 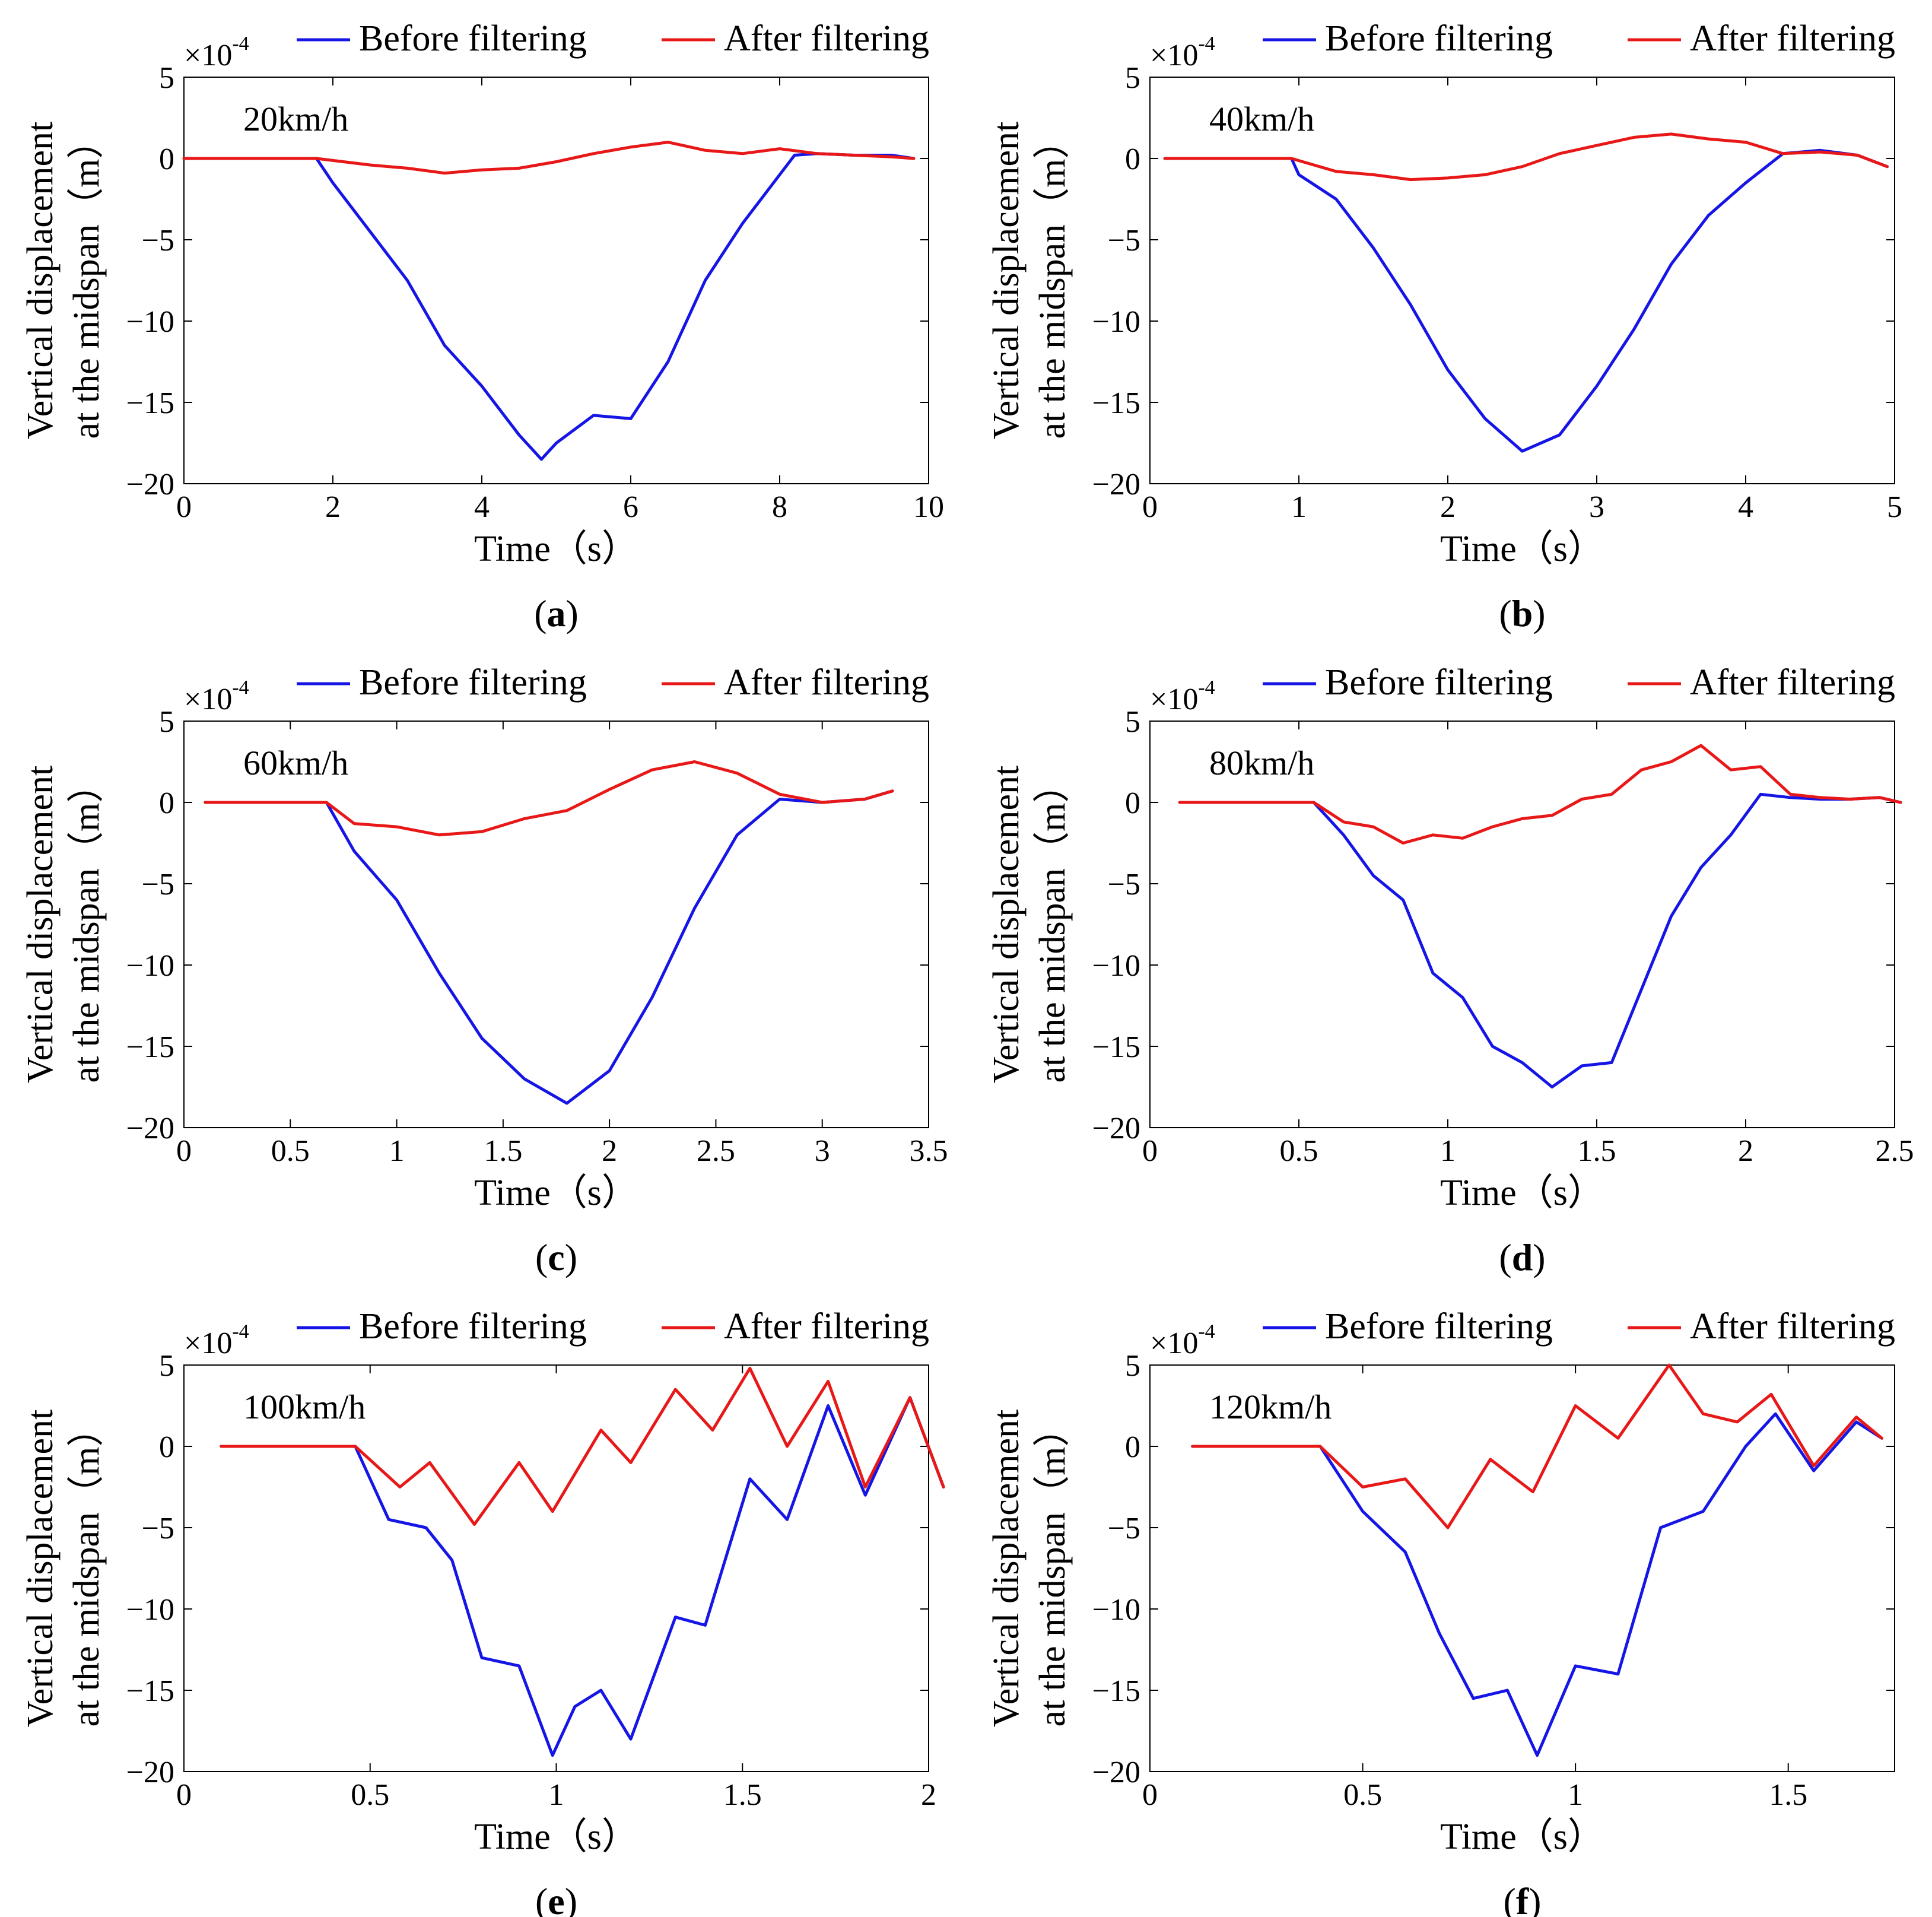 I want to click on caption-letter: a, so click(x=556, y=613).